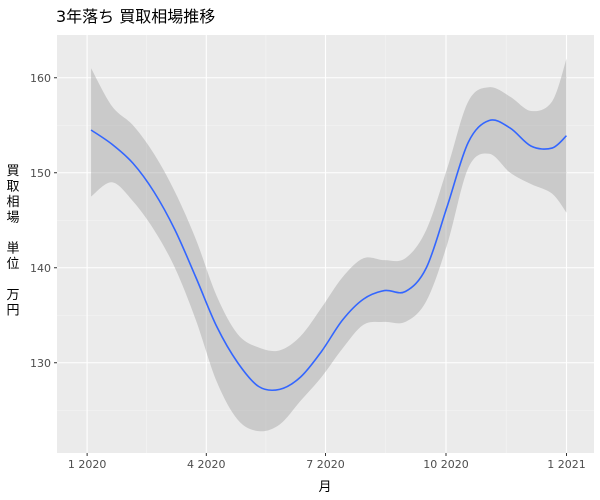  Describe the element at coordinates (40, 363) in the screenshot. I see `y-tick-label: 130` at that location.